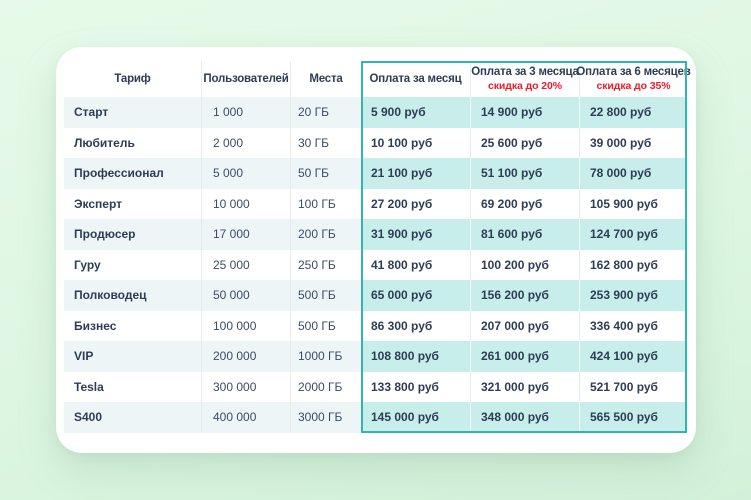 The image size is (751, 500). What do you see at coordinates (325, 203) in the screenshot?
I see `storage-cell: 100 ГБ` at bounding box center [325, 203].